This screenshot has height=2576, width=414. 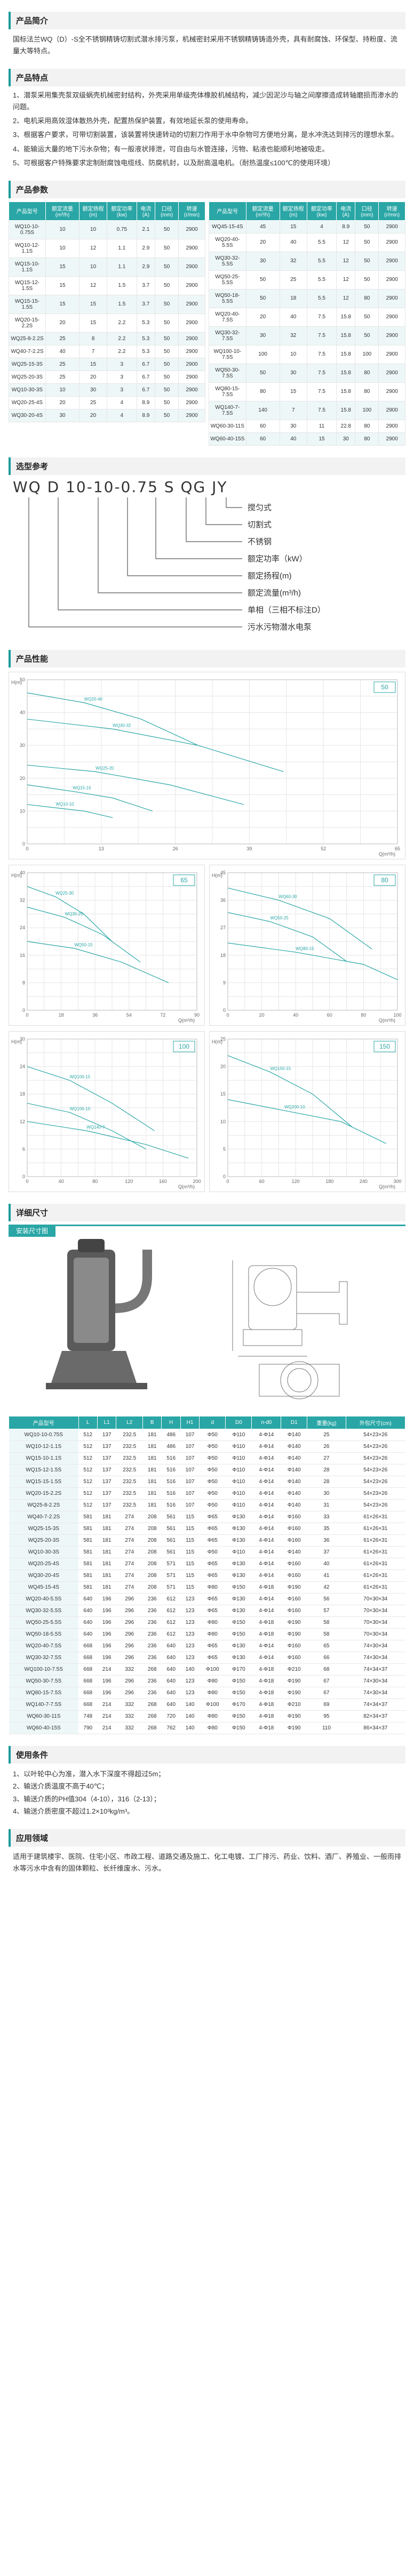 I want to click on table-cell: 70×30×34, so click(x=375, y=1634).